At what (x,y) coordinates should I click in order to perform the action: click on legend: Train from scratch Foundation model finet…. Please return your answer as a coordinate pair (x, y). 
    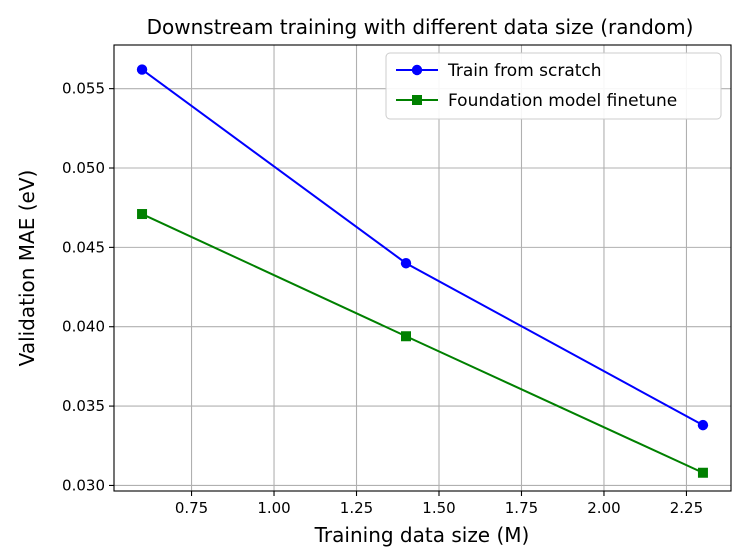
    Looking at the image, I should click on (553, 86).